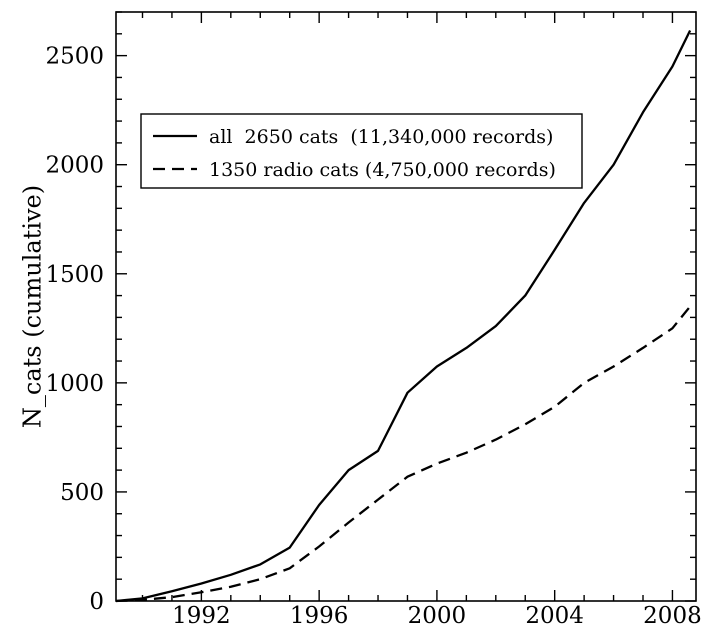 The height and width of the screenshot is (630, 705). Describe the element at coordinates (672, 616) in the screenshot. I see `x-tick-label: 2008` at that location.